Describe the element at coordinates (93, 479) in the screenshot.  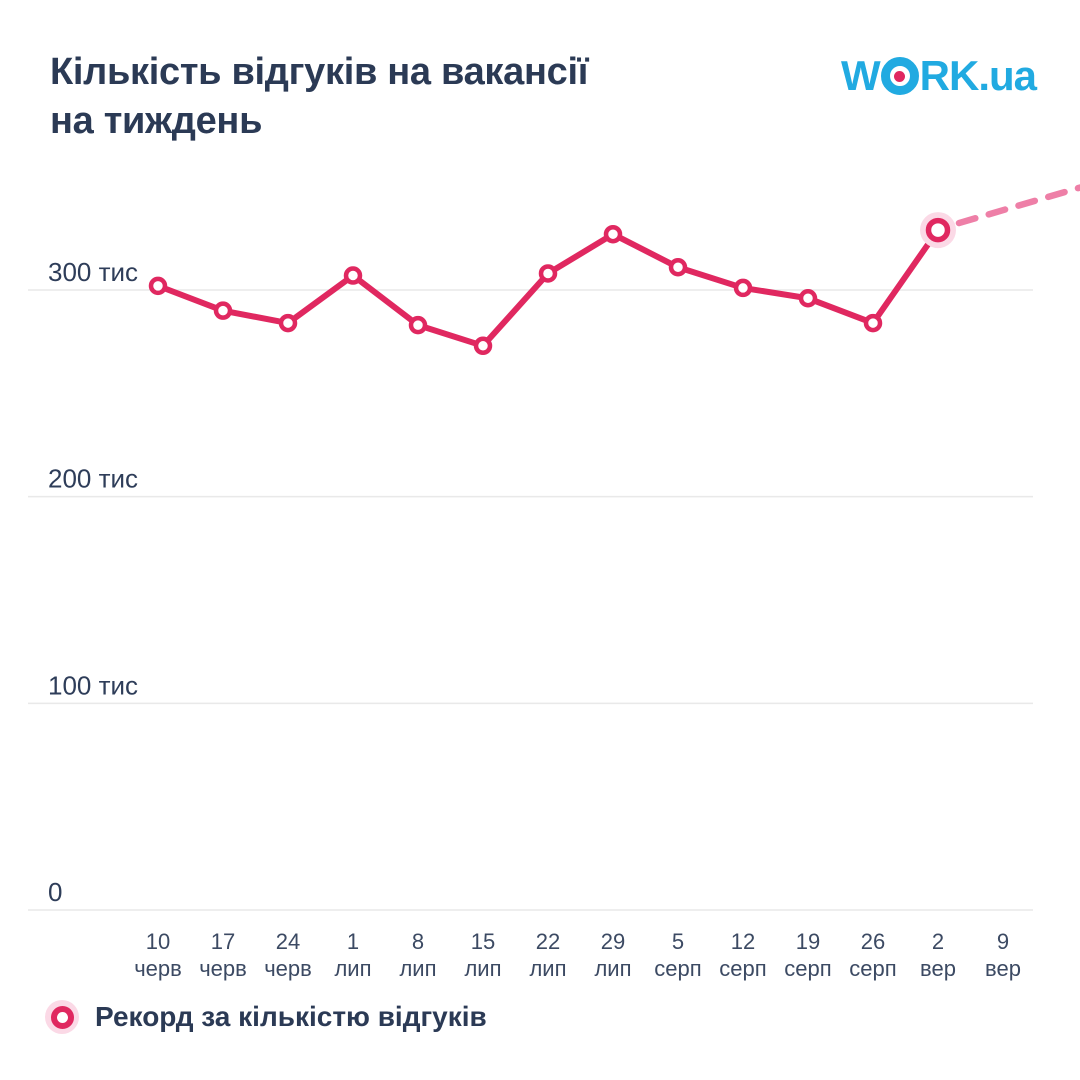
I see `y-tick-label-200: 200 тис` at that location.